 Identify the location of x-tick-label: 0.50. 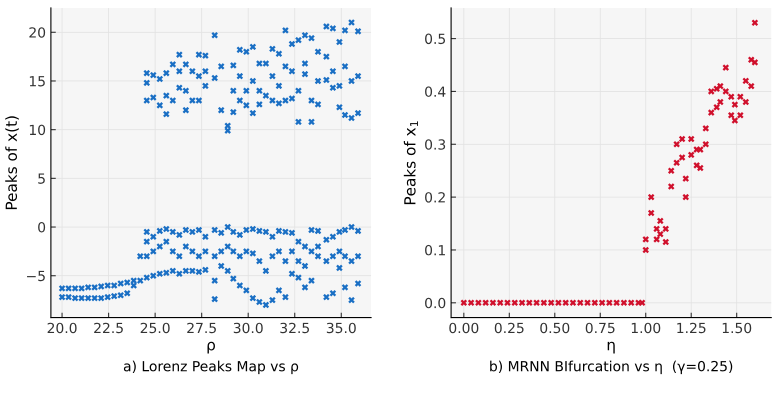
(555, 328).